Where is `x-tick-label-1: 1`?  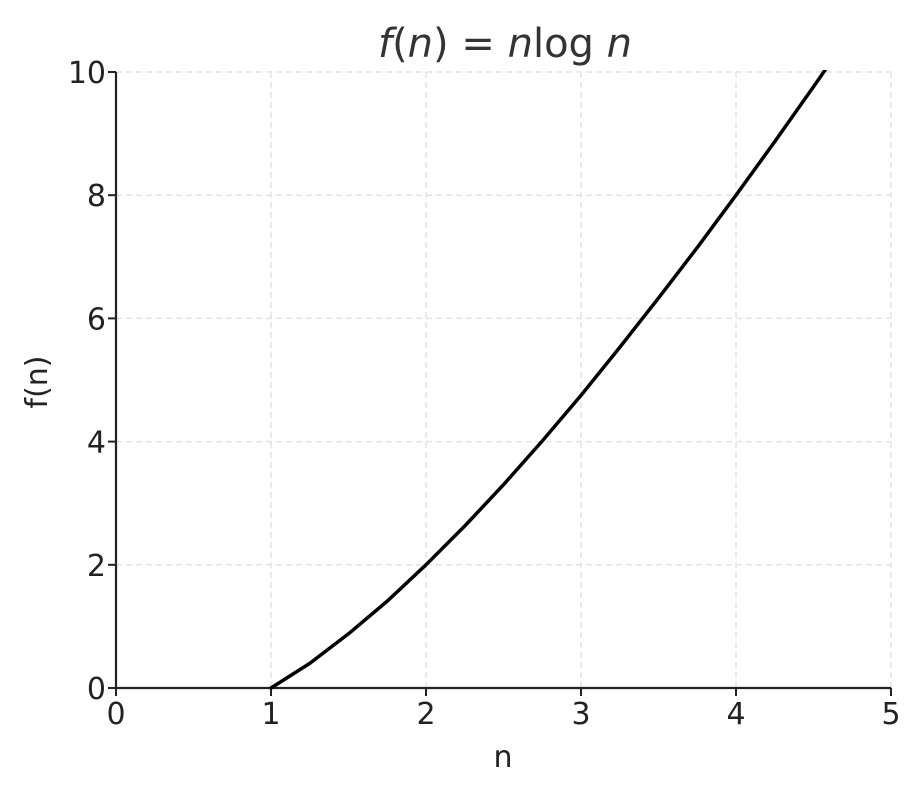 x-tick-label-1: 1 is located at coordinates (270, 714).